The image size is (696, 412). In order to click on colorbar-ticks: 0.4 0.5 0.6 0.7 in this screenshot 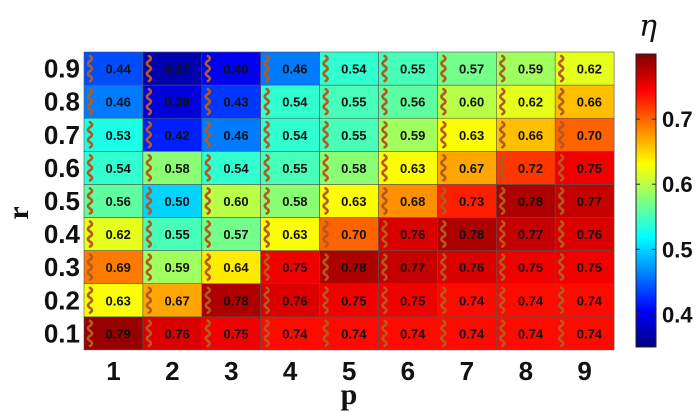, I will do `click(664, 217)`.